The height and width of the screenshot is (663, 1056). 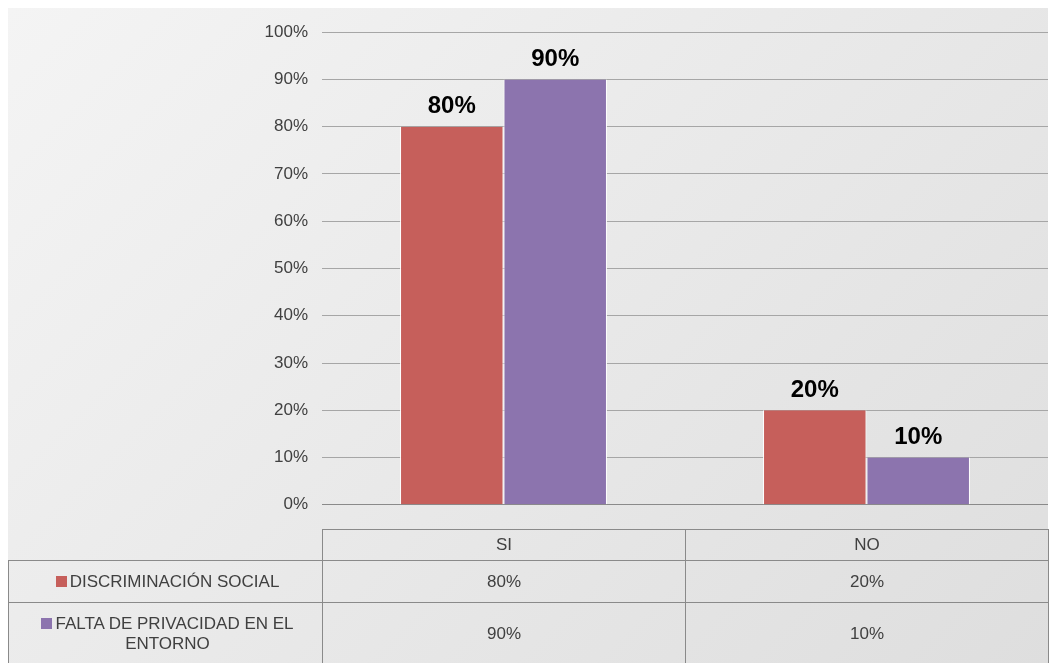 What do you see at coordinates (290, 173) in the screenshot?
I see `y-tick-label: 70%` at bounding box center [290, 173].